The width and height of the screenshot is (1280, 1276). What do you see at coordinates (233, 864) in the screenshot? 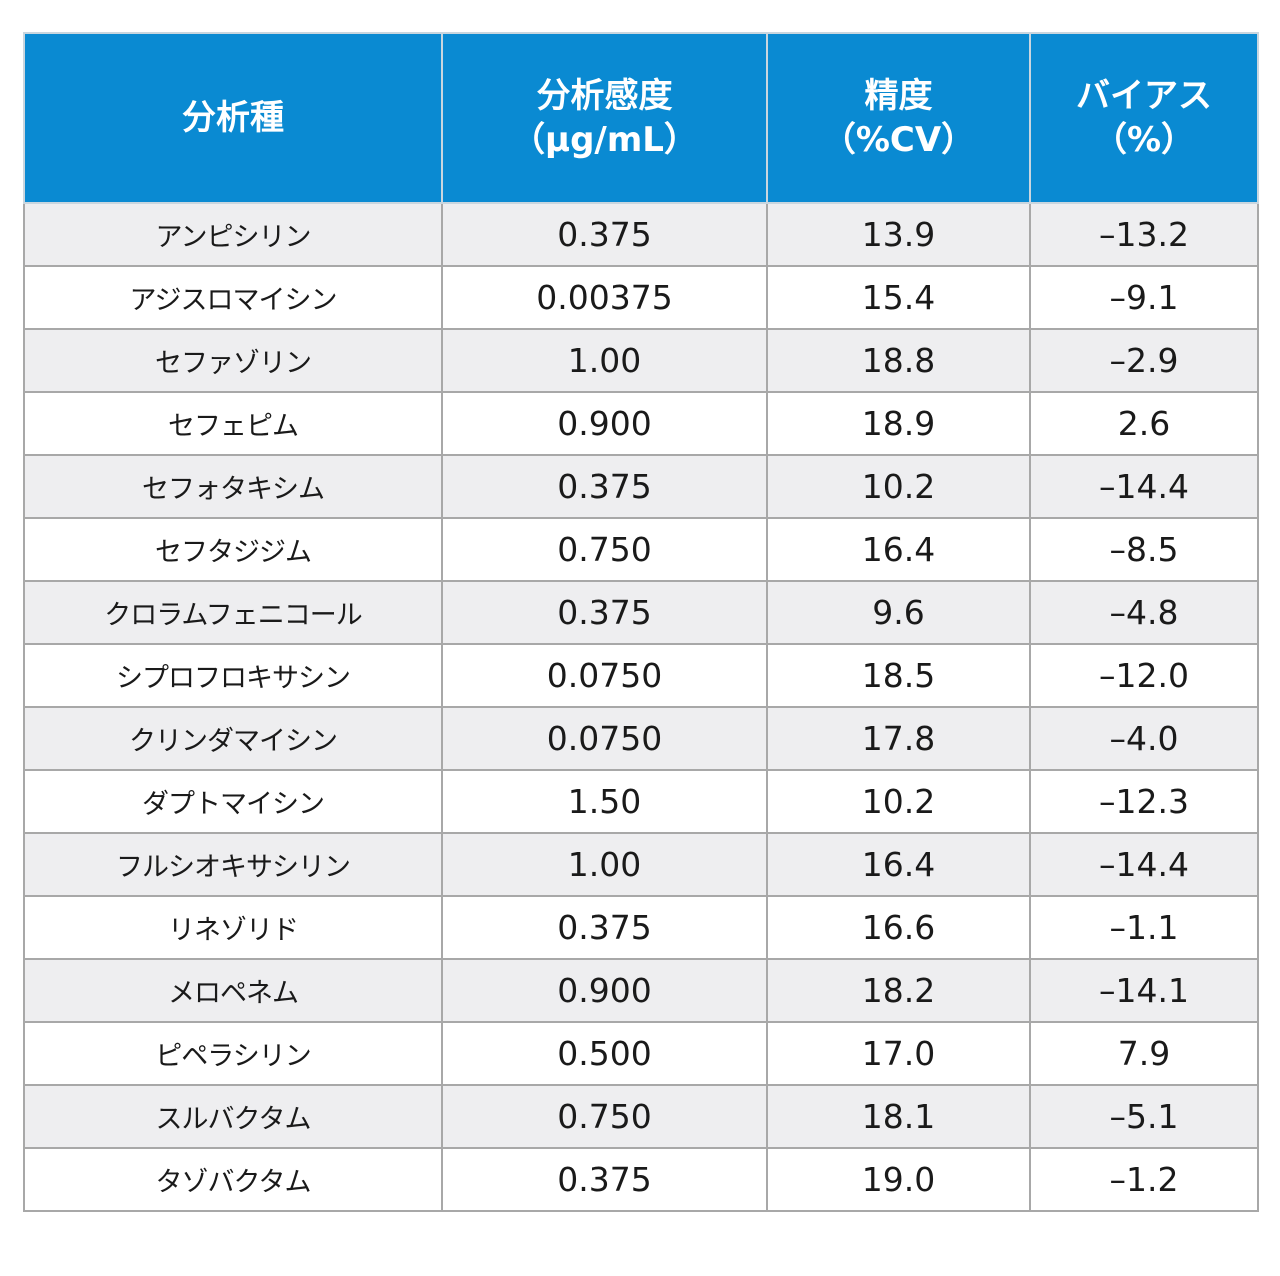
I see `analyte-name-cell: フルシオキサシリン` at bounding box center [233, 864].